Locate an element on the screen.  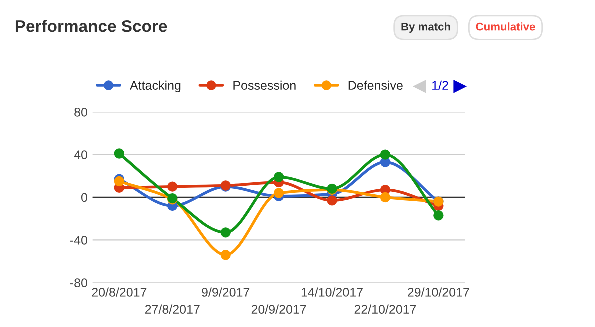
legend-label: Attacking is located at coordinates (155, 86).